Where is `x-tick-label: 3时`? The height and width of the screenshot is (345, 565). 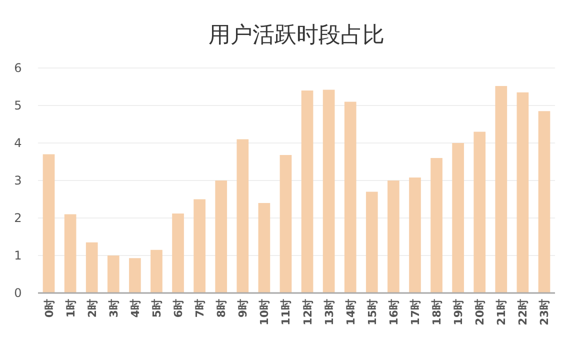 x-tick-label: 3时 is located at coordinates (113, 308).